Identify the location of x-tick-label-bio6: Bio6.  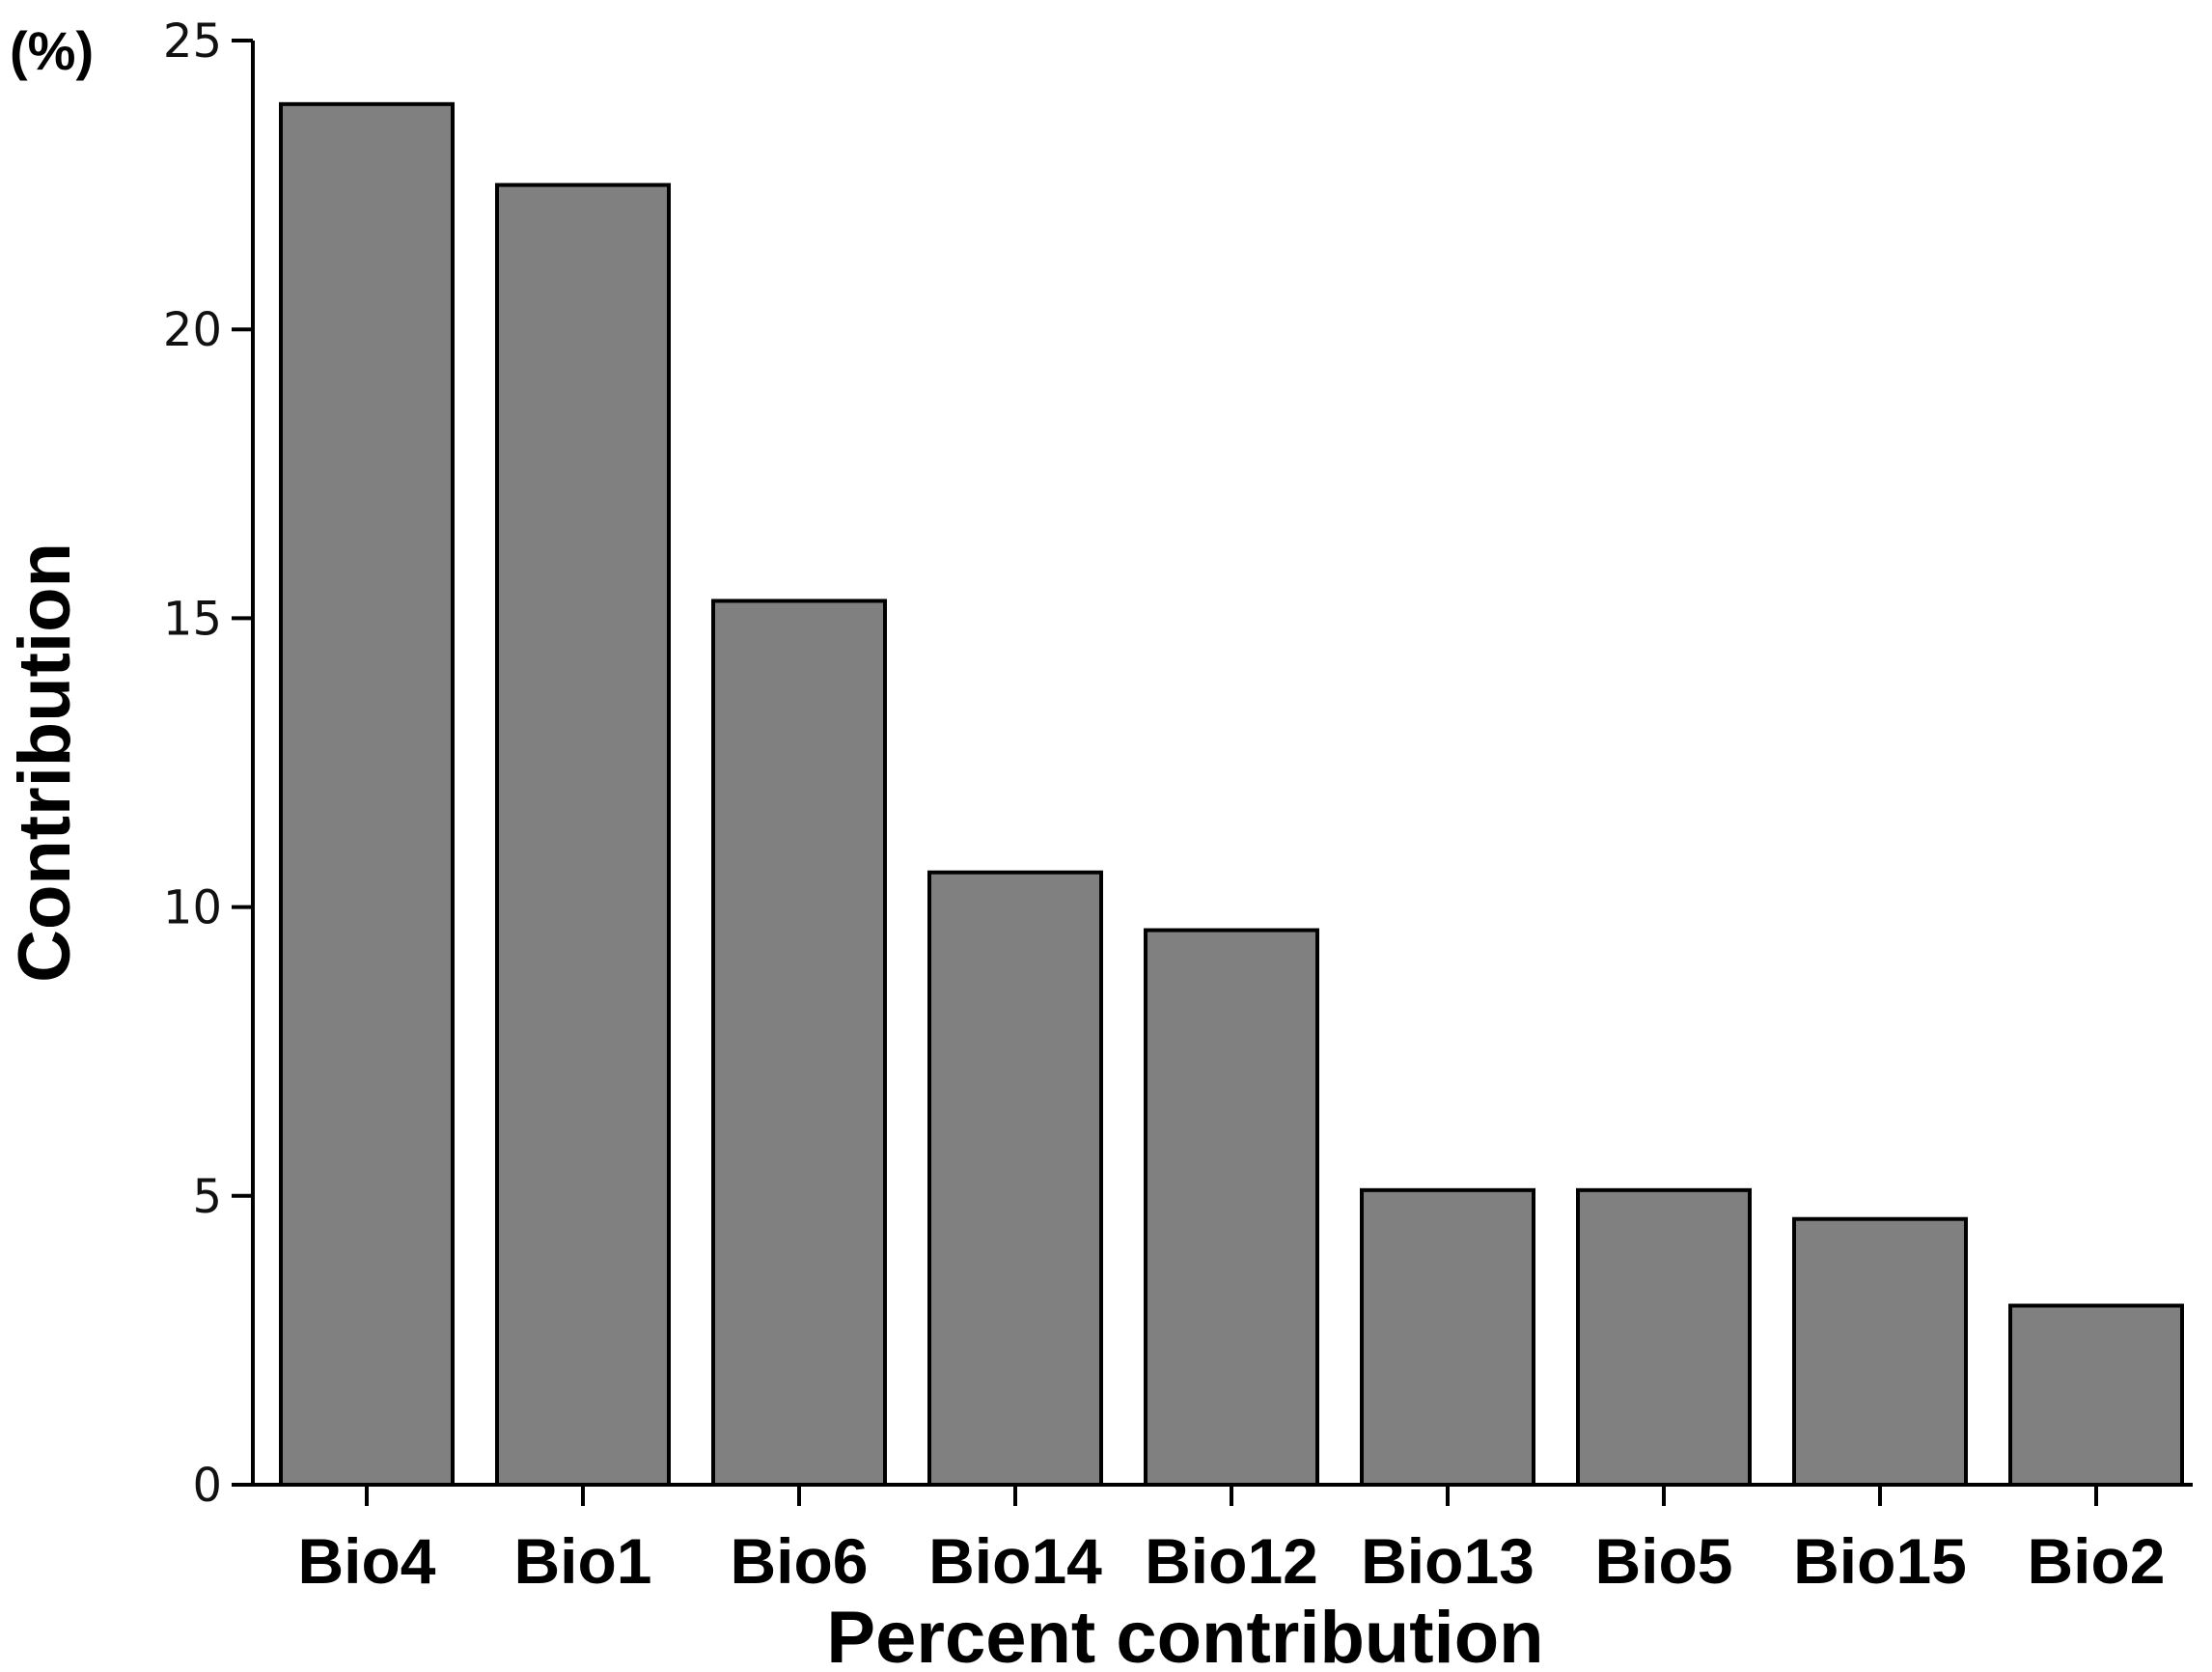
(799, 1561).